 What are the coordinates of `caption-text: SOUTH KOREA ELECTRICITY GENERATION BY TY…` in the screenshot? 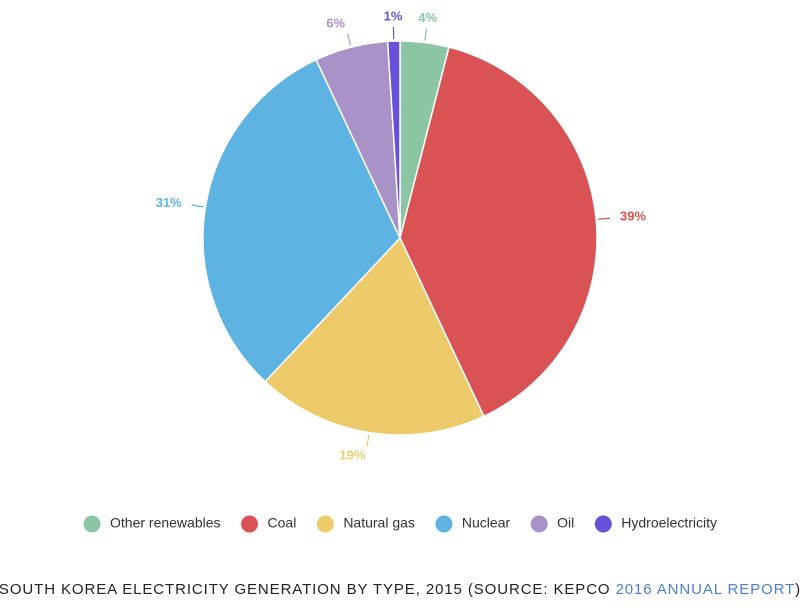 It's located at (308, 589).